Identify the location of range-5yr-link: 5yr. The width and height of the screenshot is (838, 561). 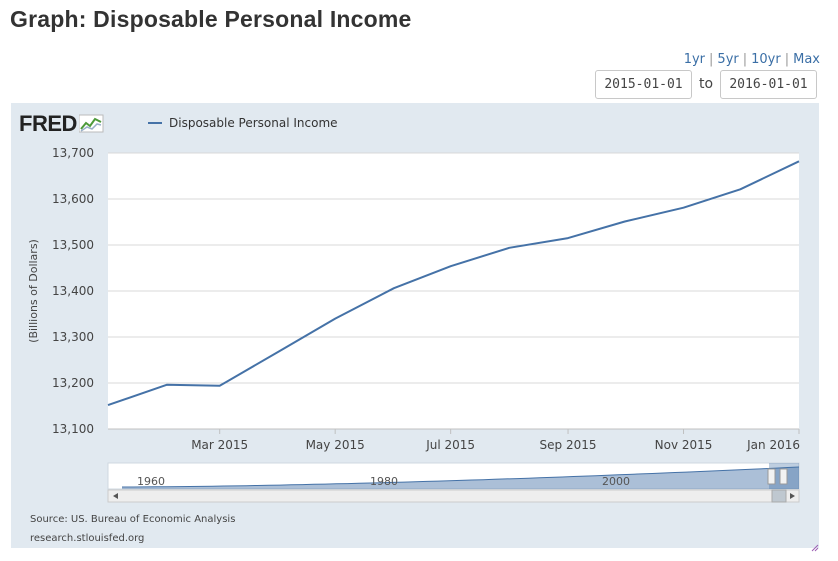
(728, 59).